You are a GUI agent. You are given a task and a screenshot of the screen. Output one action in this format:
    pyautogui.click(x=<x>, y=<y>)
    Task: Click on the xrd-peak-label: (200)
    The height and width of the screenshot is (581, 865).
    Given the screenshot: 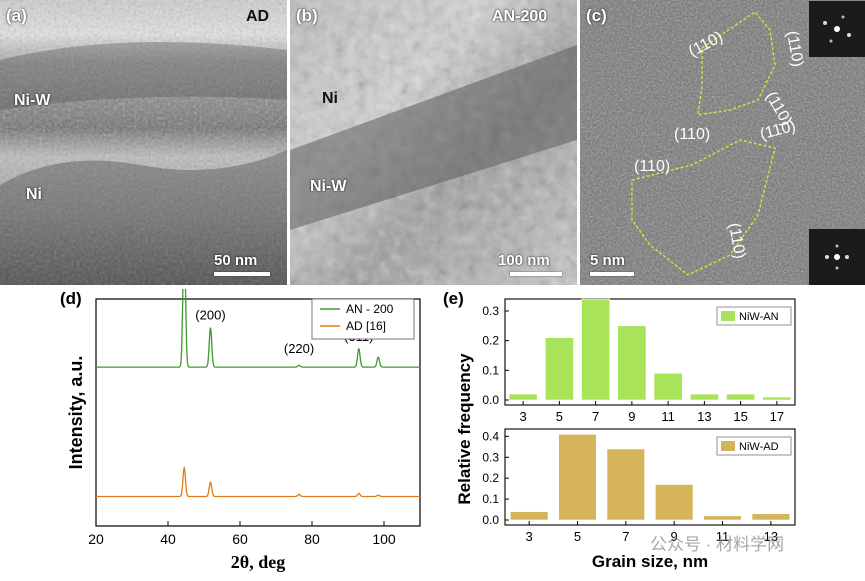 What is the action you would take?
    pyautogui.click(x=210, y=315)
    